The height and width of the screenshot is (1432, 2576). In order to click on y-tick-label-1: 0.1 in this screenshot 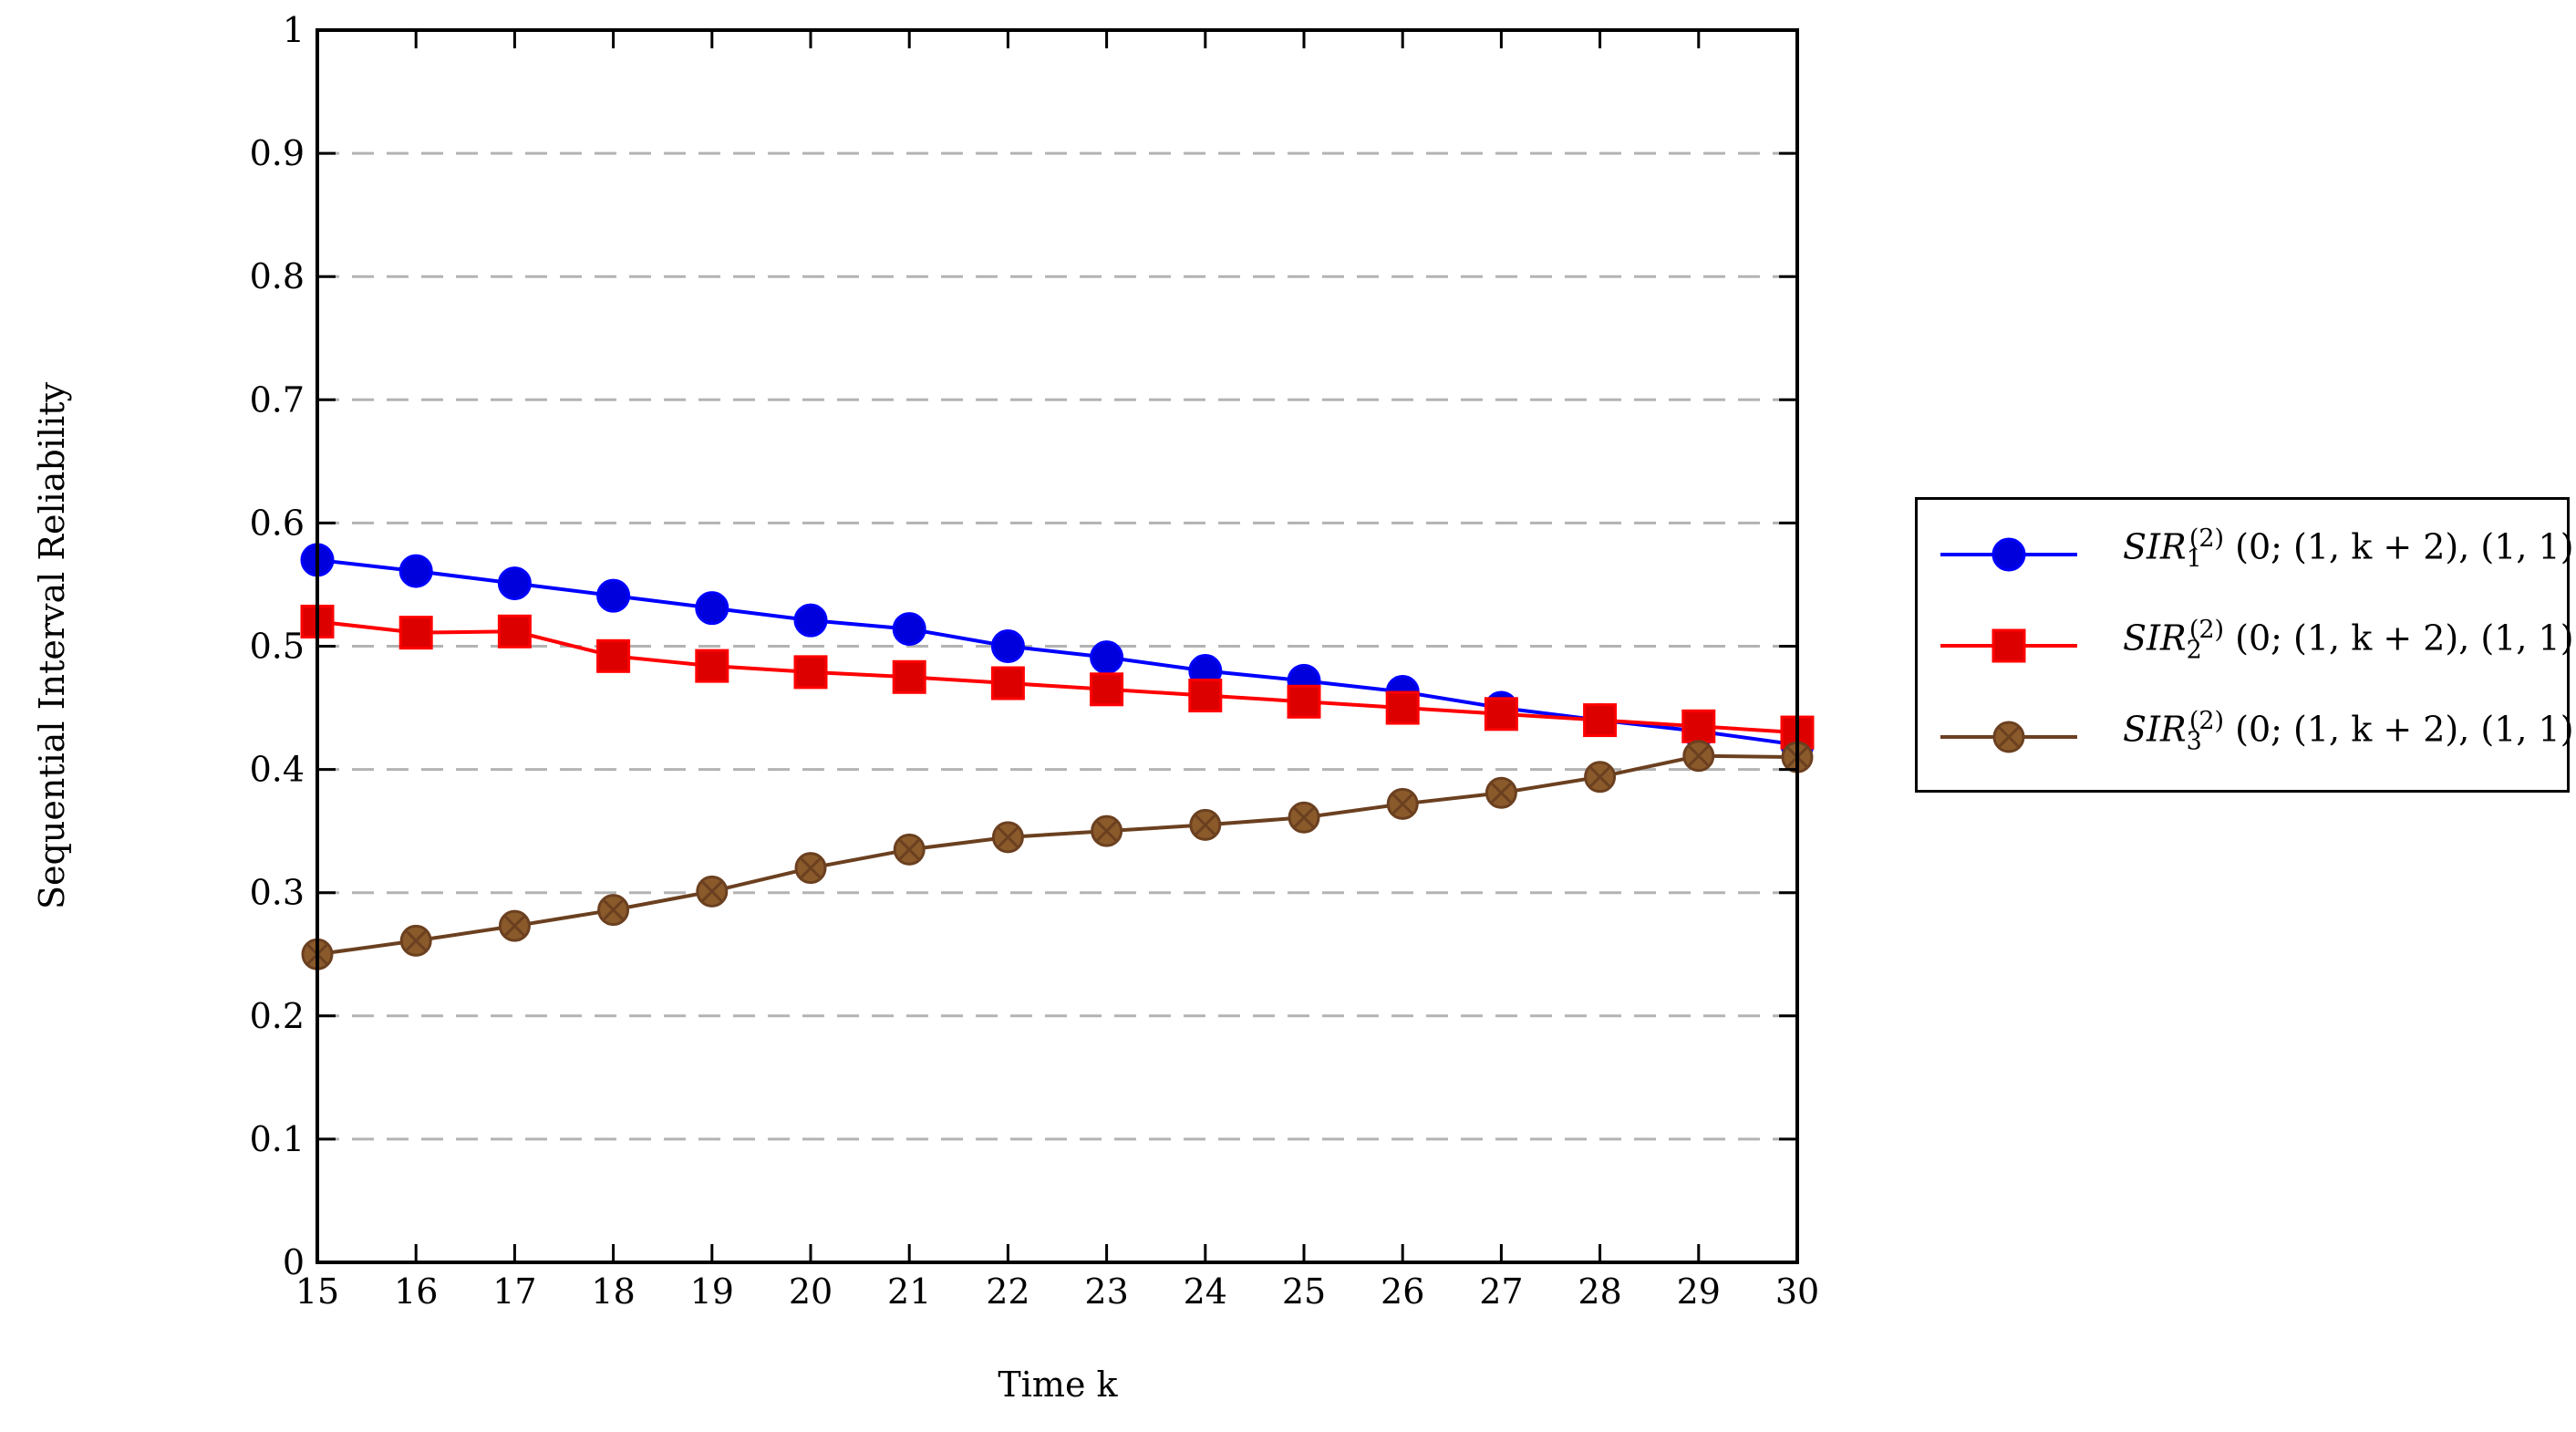, I will do `click(277, 1139)`.